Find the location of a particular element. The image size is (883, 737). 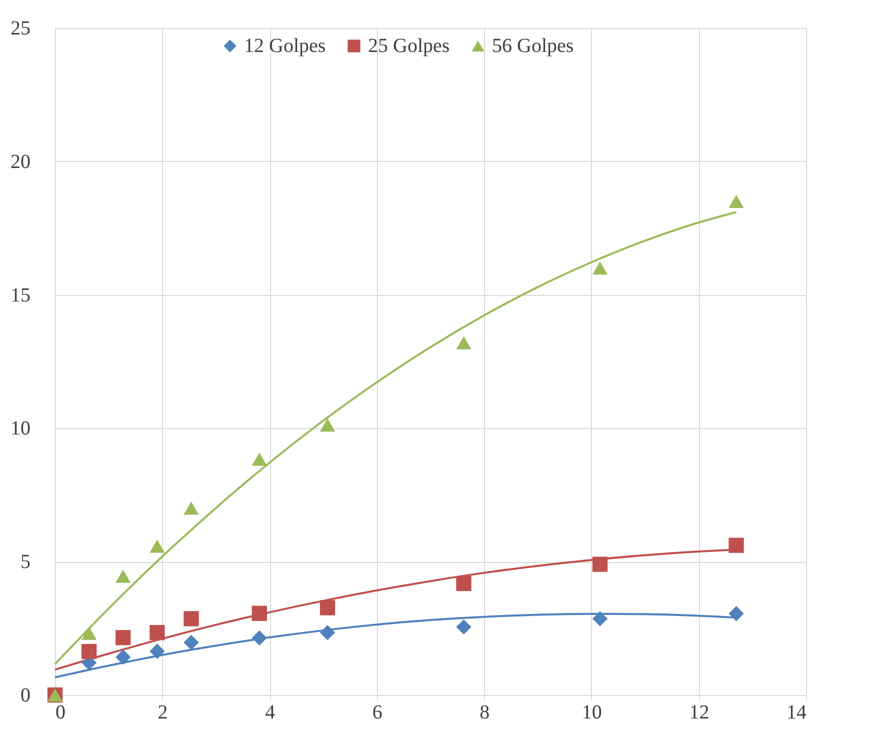

x-tick-label: 10 is located at coordinates (592, 713).